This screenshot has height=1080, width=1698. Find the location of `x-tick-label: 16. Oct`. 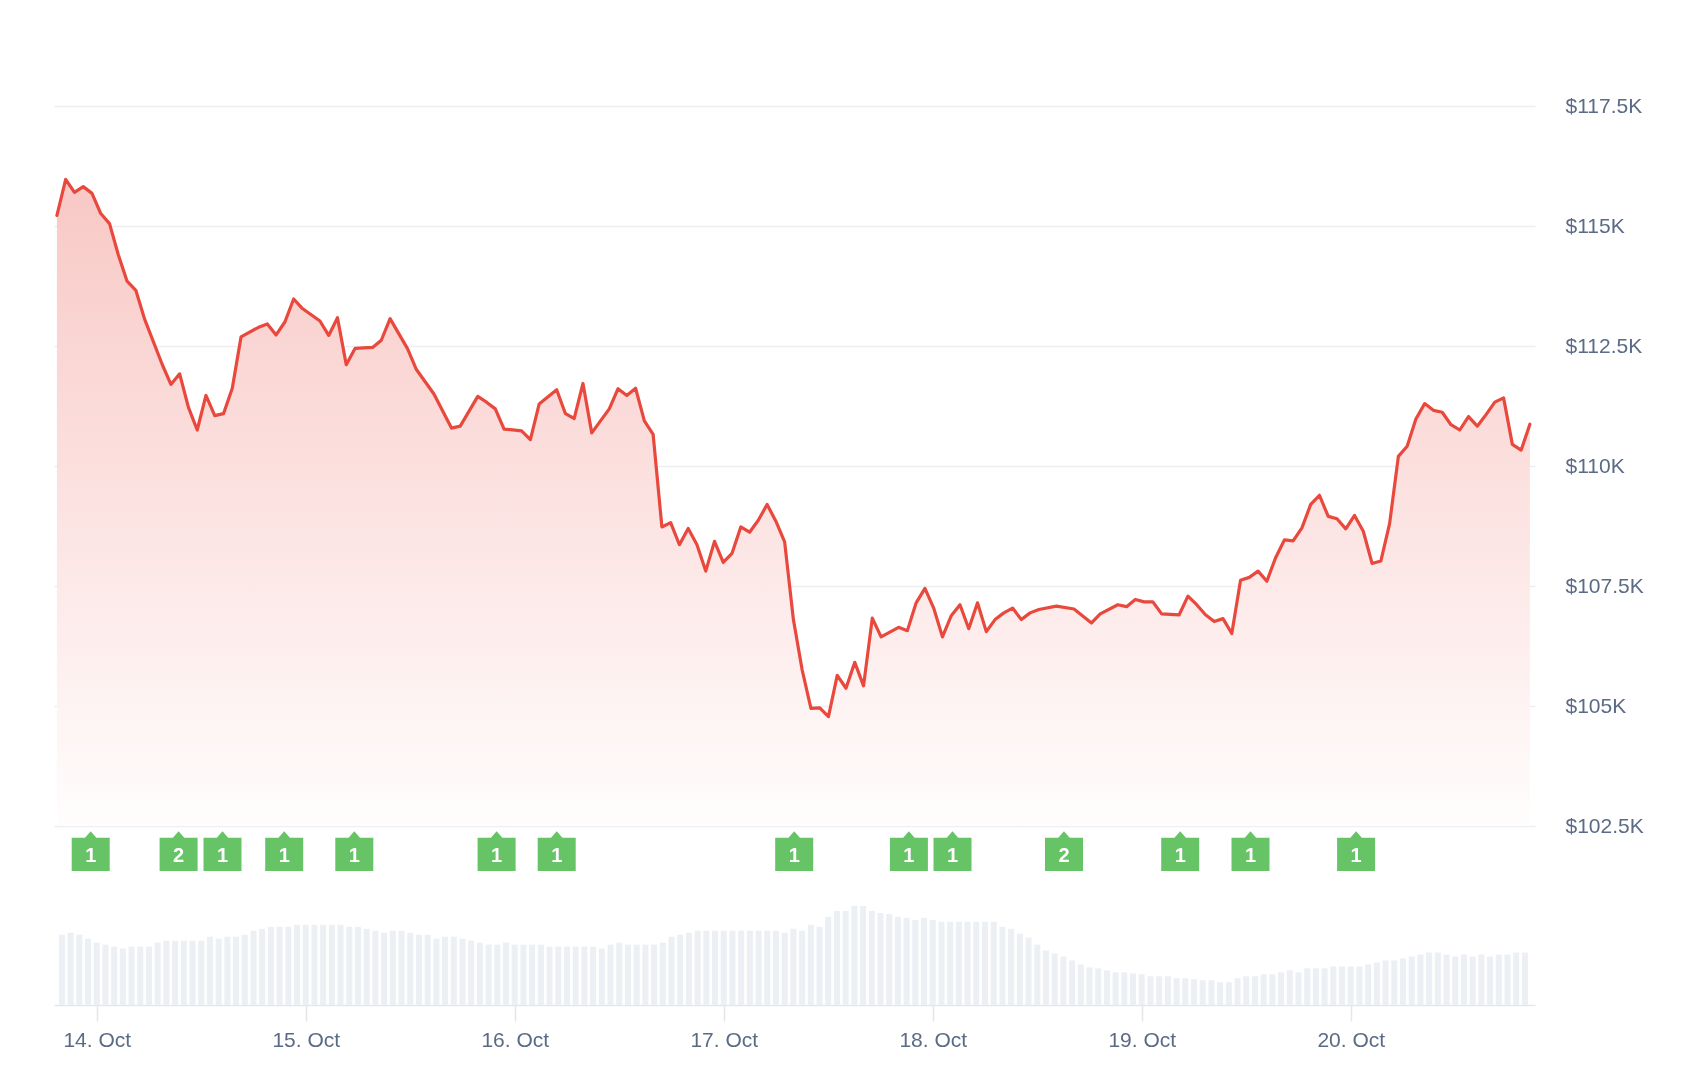

x-tick-label: 16. Oct is located at coordinates (515, 1039).